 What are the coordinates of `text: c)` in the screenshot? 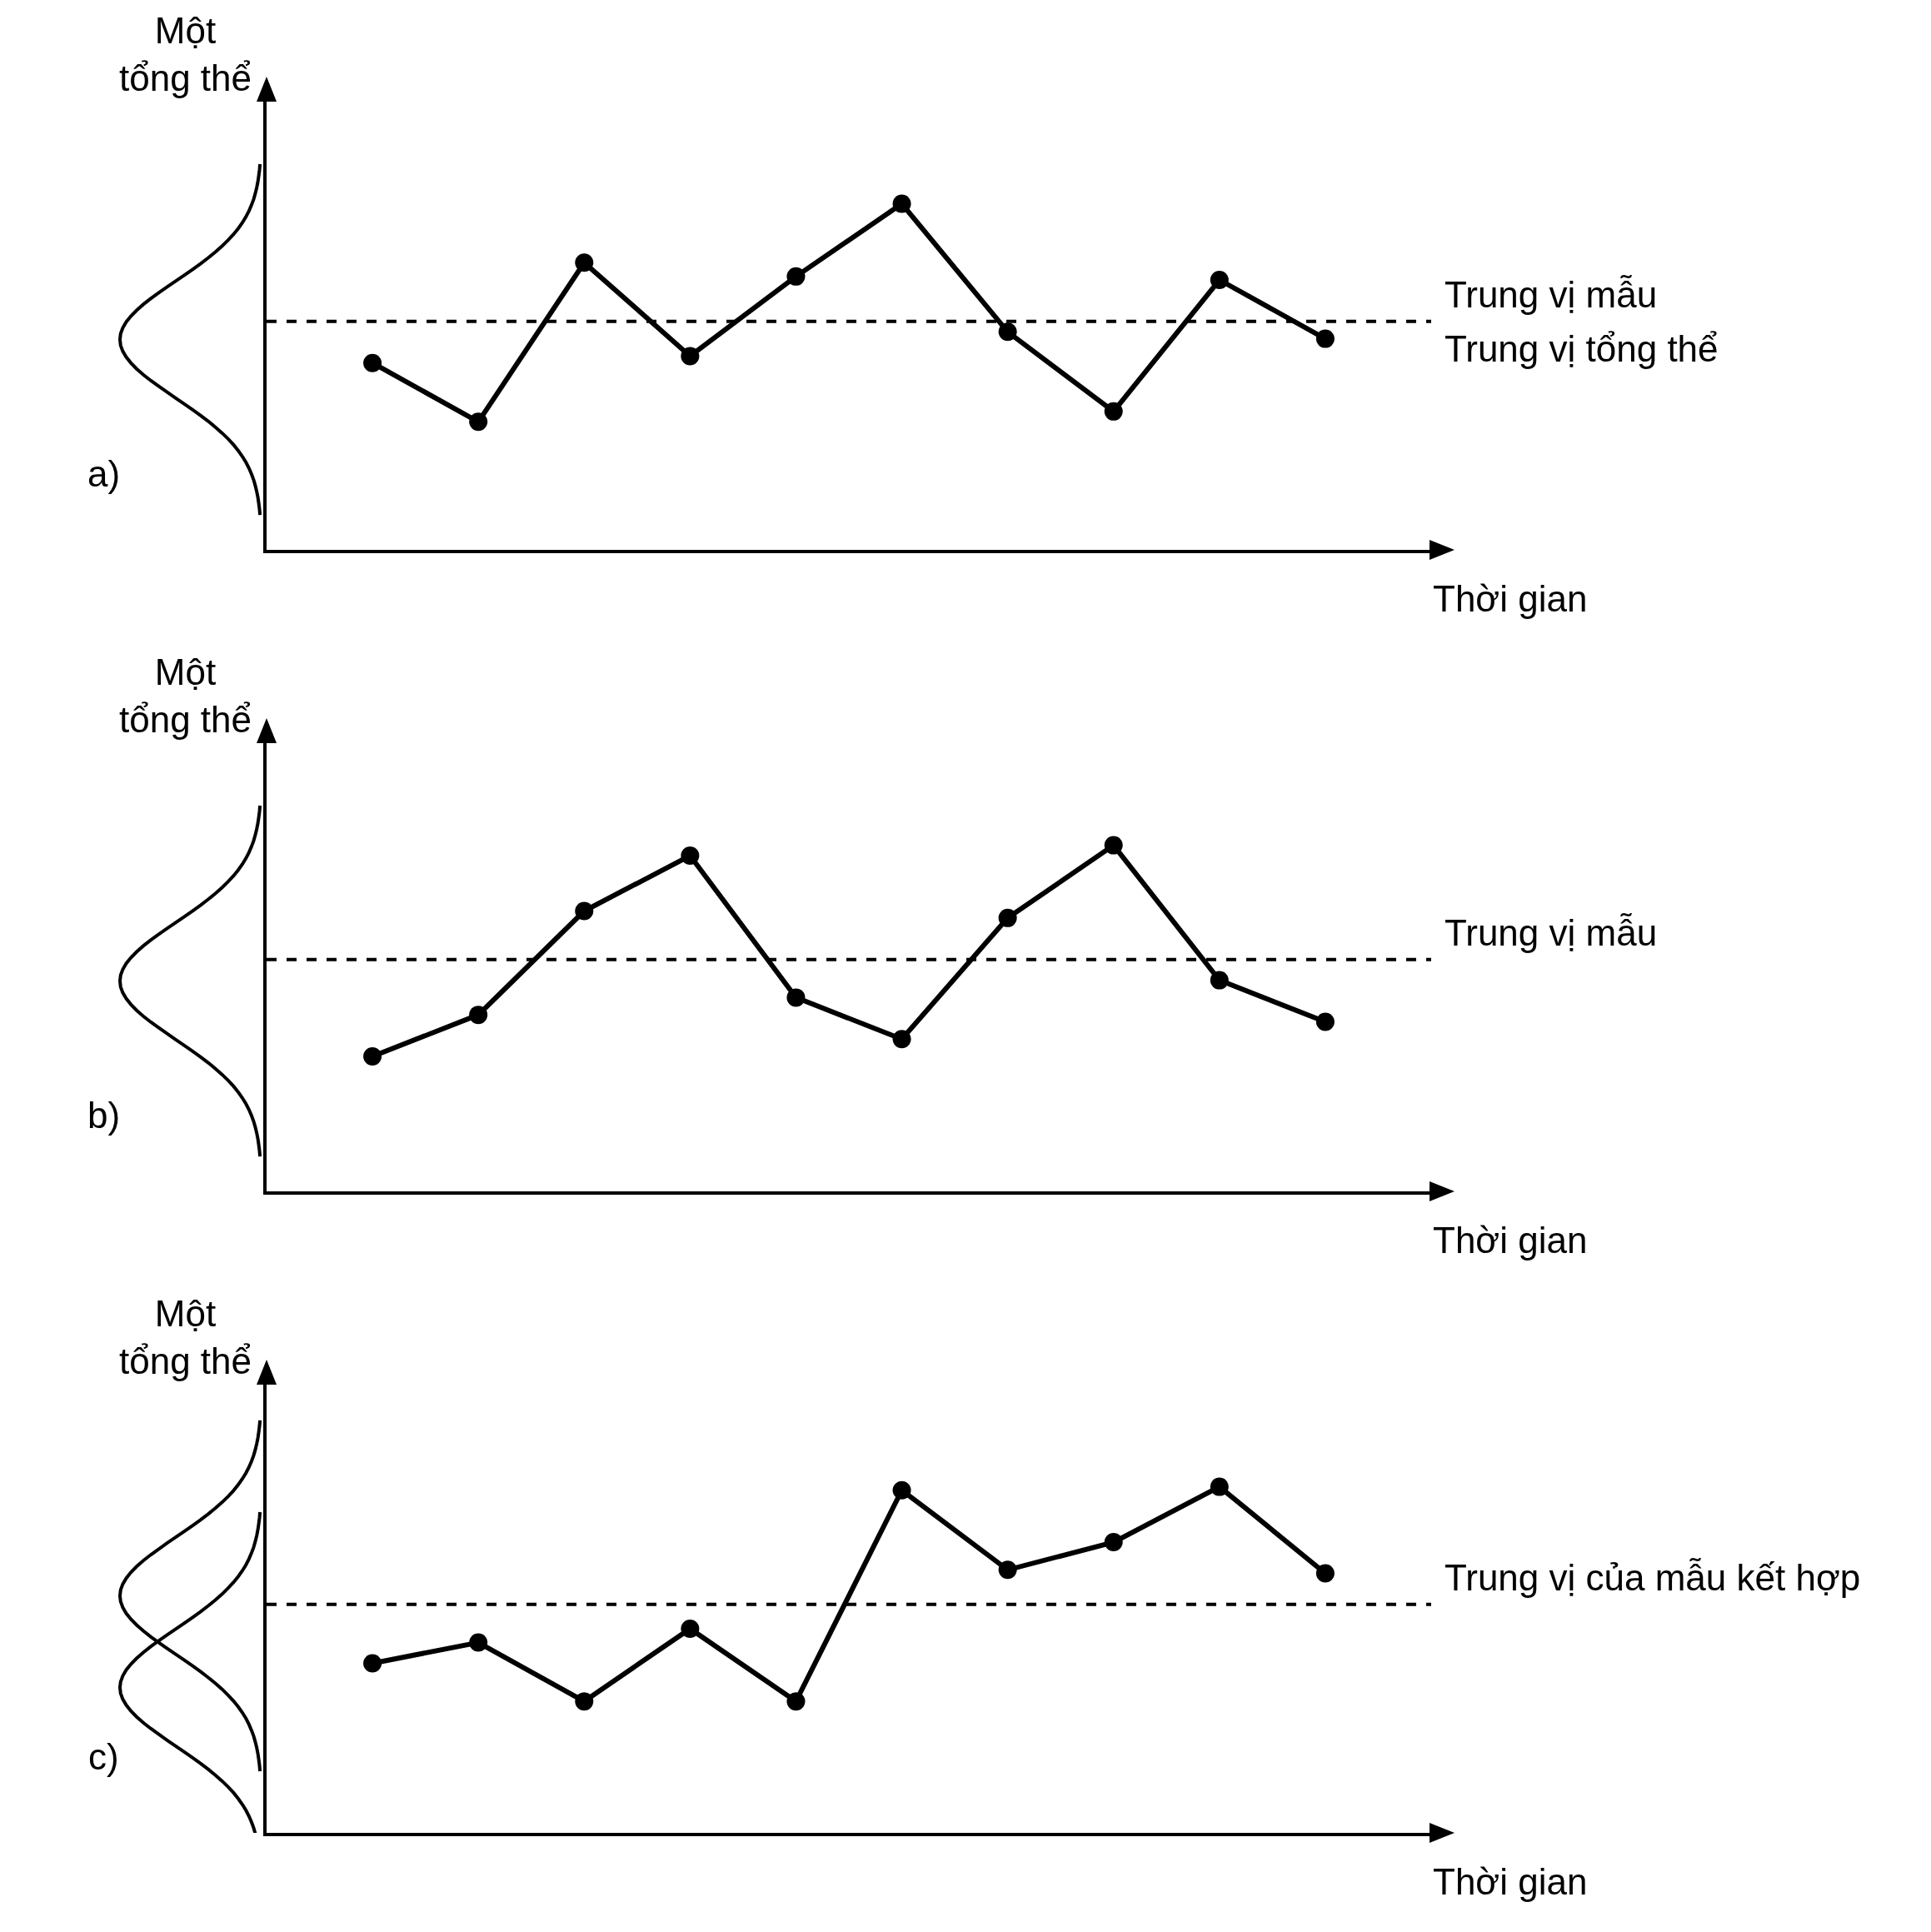 It's located at (103, 1756).